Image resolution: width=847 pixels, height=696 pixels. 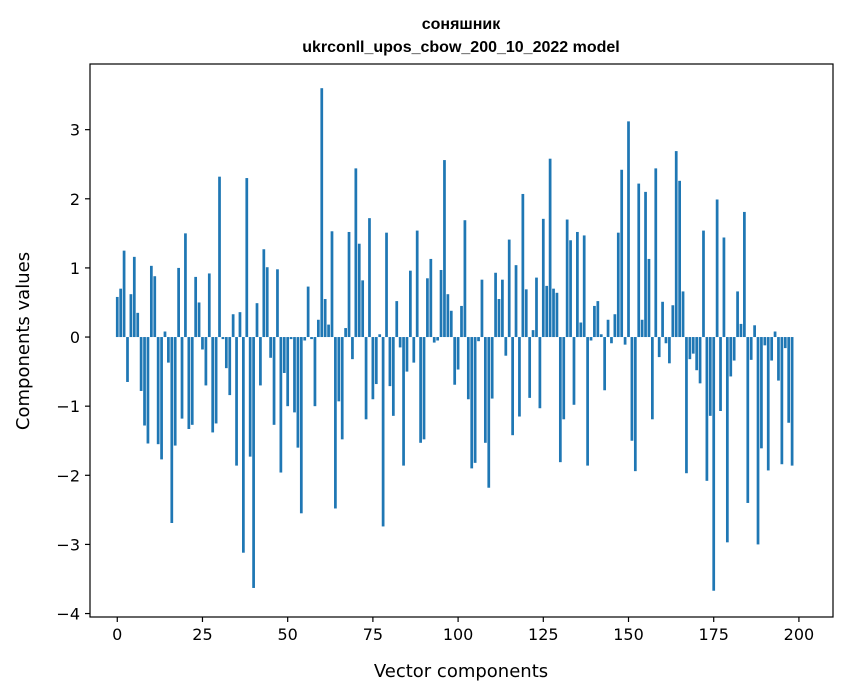 What do you see at coordinates (75, 337) in the screenshot?
I see `y-tick-label: 0` at bounding box center [75, 337].